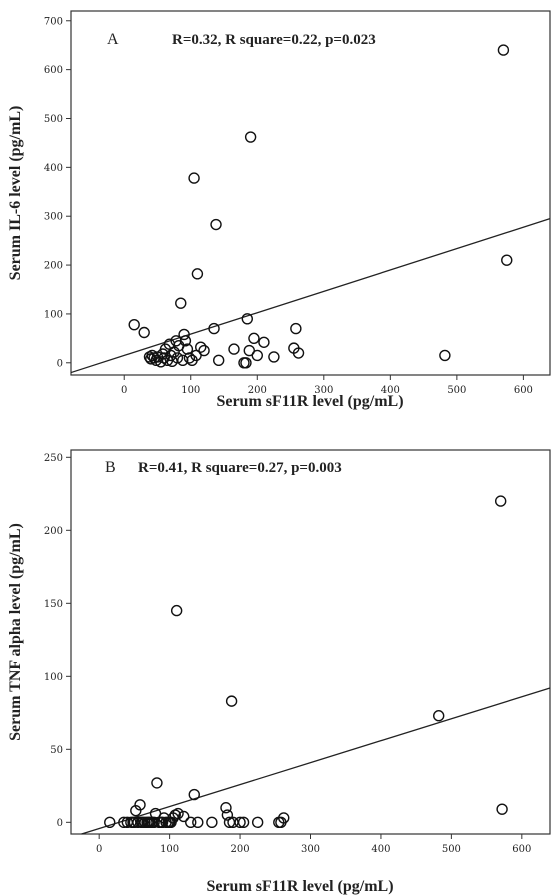 The width and height of the screenshot is (553, 896). I want to click on y-tick-label: 600, so click(53, 70).